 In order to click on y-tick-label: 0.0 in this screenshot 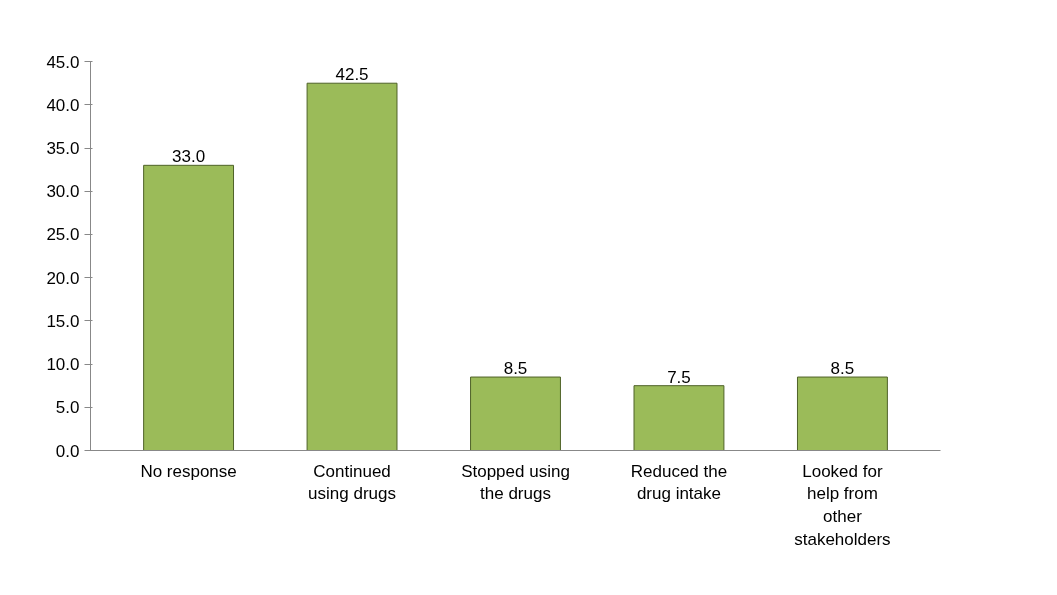, I will do `click(67, 451)`.